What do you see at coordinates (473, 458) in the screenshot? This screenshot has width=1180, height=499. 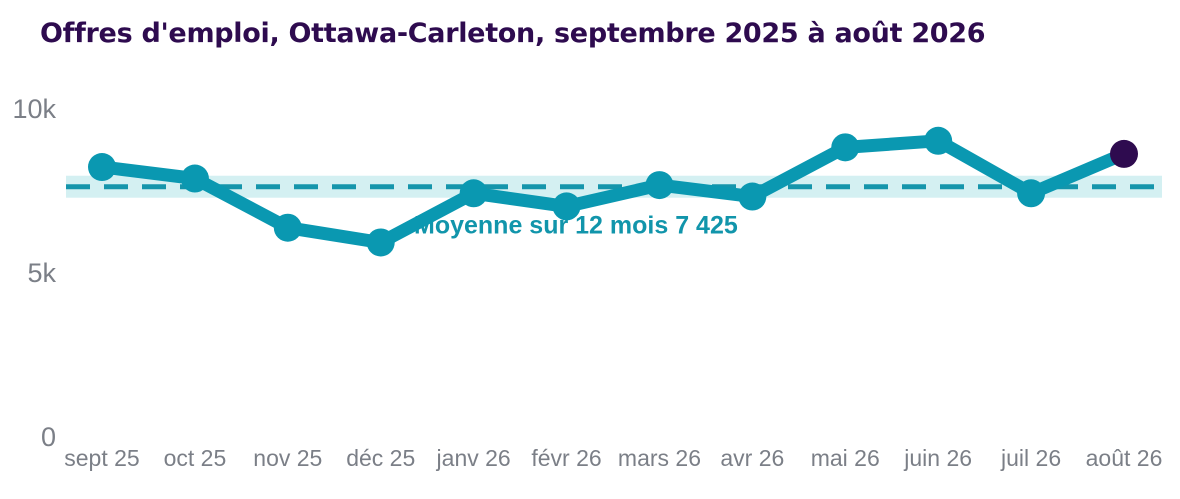 I see `x-tick-label: janv 26` at bounding box center [473, 458].